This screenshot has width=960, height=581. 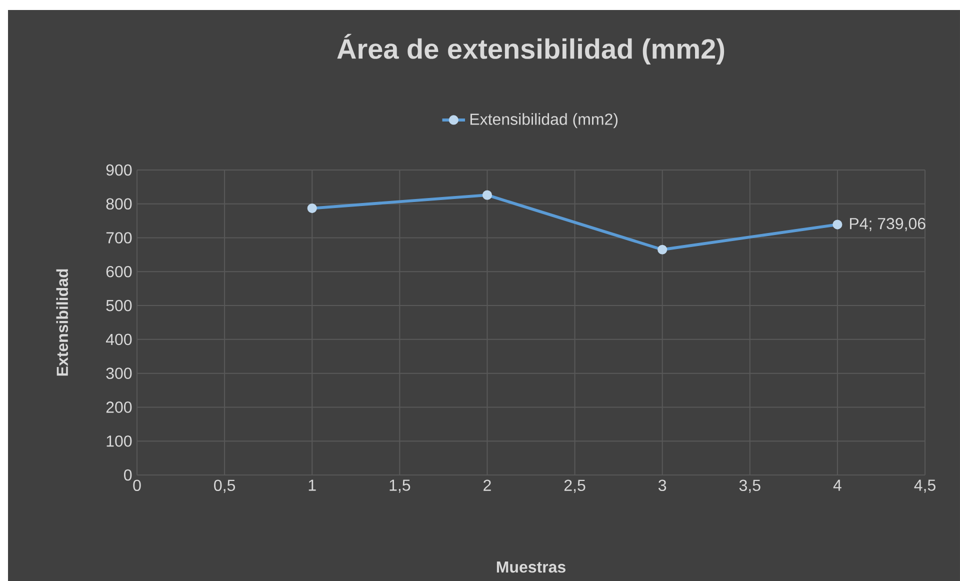 I want to click on x-tick-label: 4,5, so click(x=925, y=486).